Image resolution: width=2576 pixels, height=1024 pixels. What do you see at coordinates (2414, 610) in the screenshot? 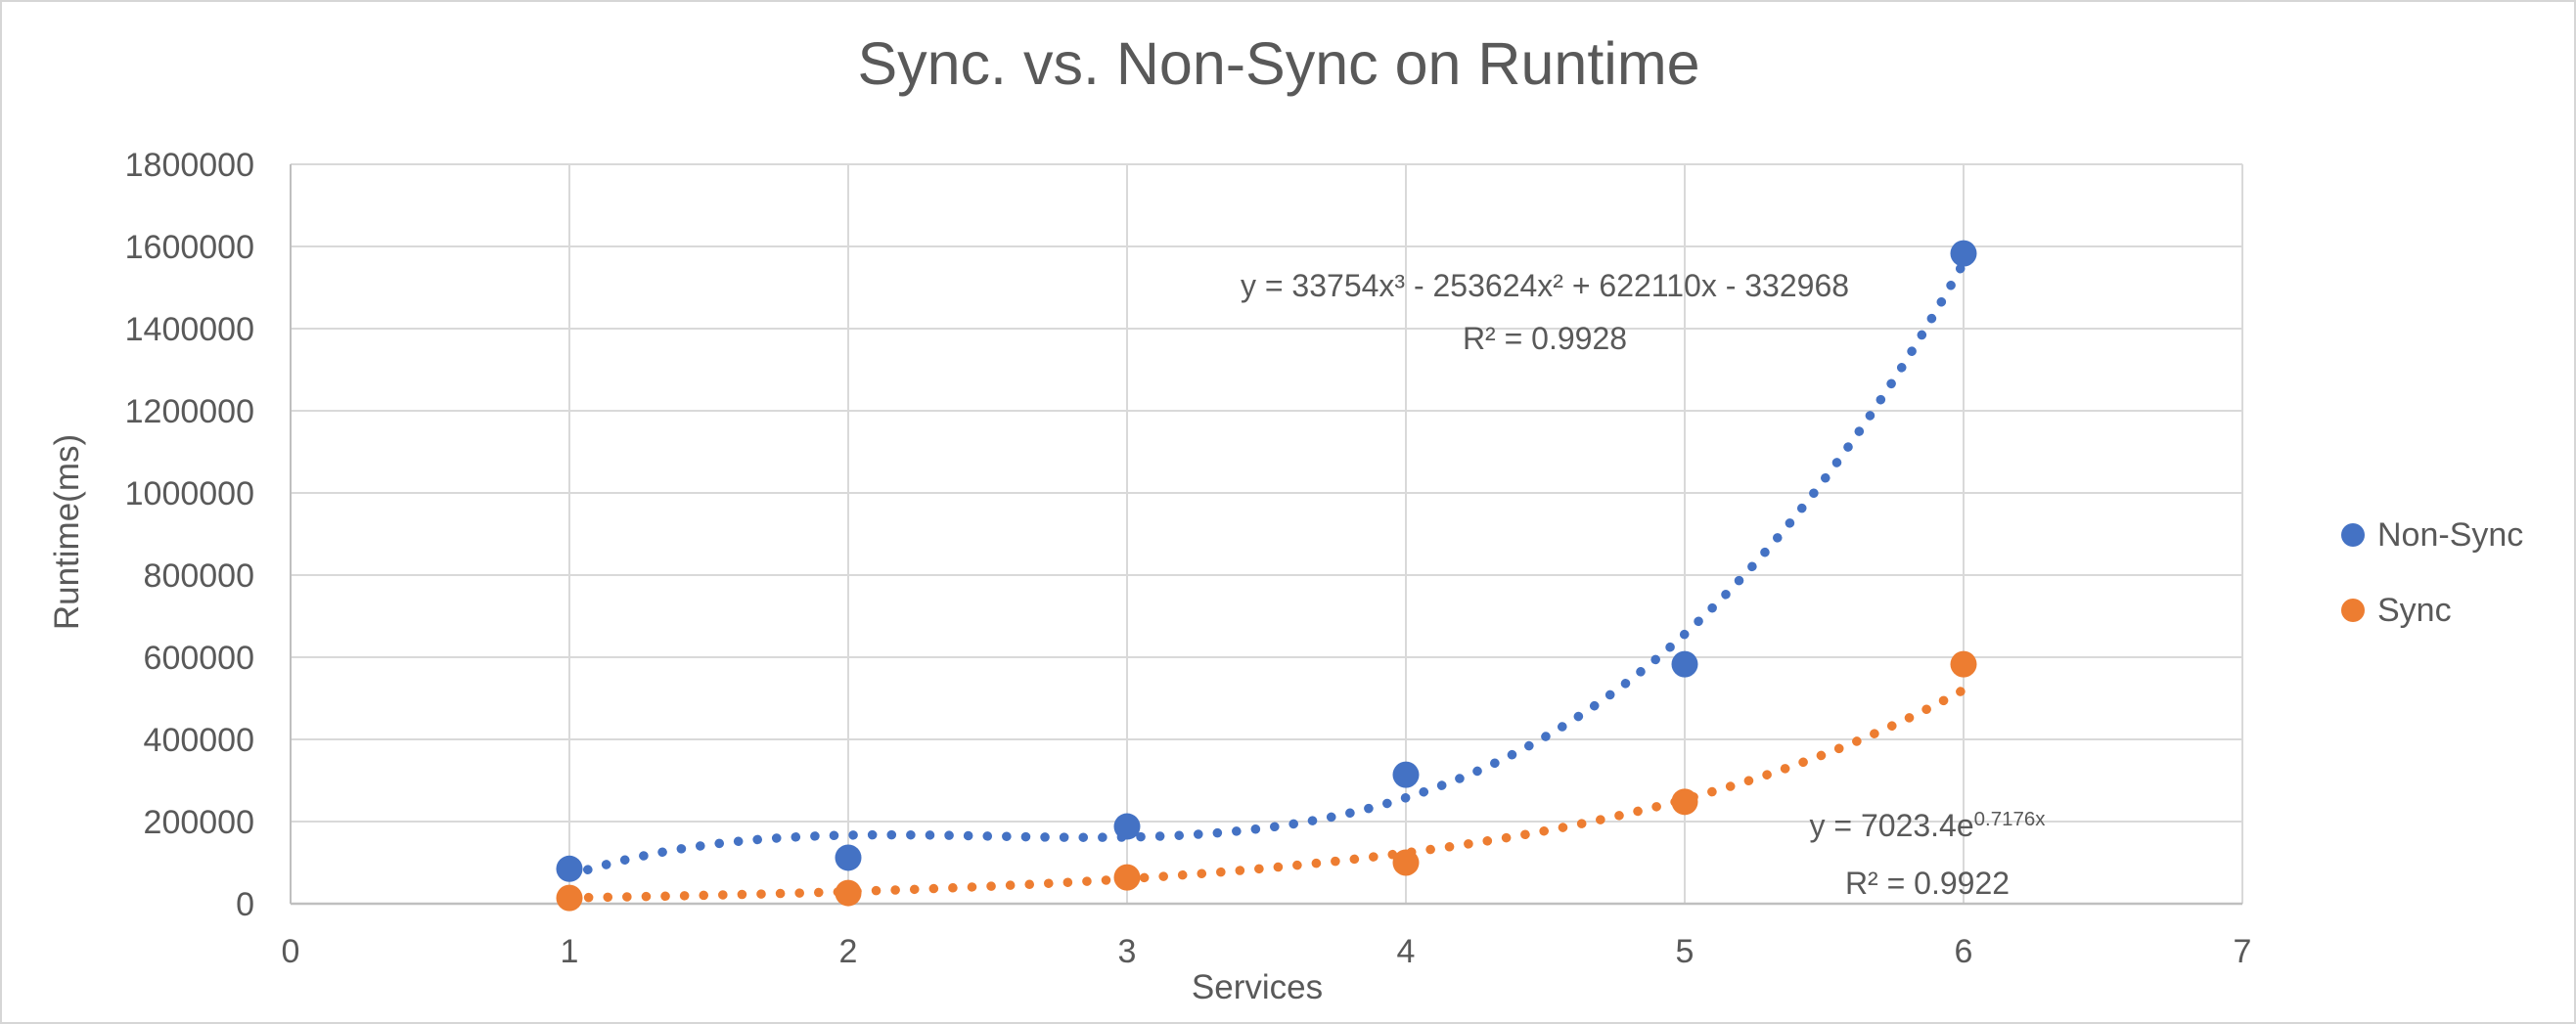
I see `legend-label: Sync` at bounding box center [2414, 610].